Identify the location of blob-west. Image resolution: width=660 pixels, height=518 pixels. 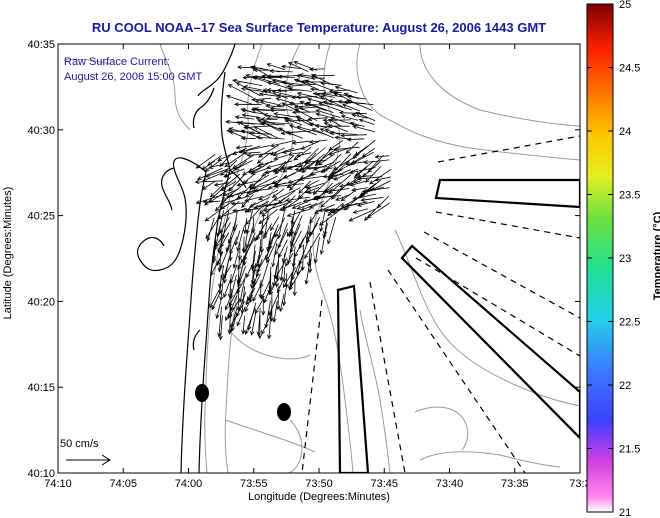
(202, 393).